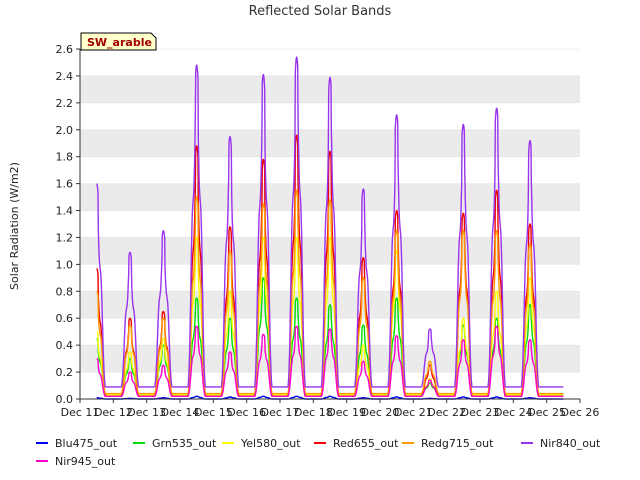  What do you see at coordinates (513, 412) in the screenshot?
I see `x-tick-label: Dec 24` at bounding box center [513, 412].